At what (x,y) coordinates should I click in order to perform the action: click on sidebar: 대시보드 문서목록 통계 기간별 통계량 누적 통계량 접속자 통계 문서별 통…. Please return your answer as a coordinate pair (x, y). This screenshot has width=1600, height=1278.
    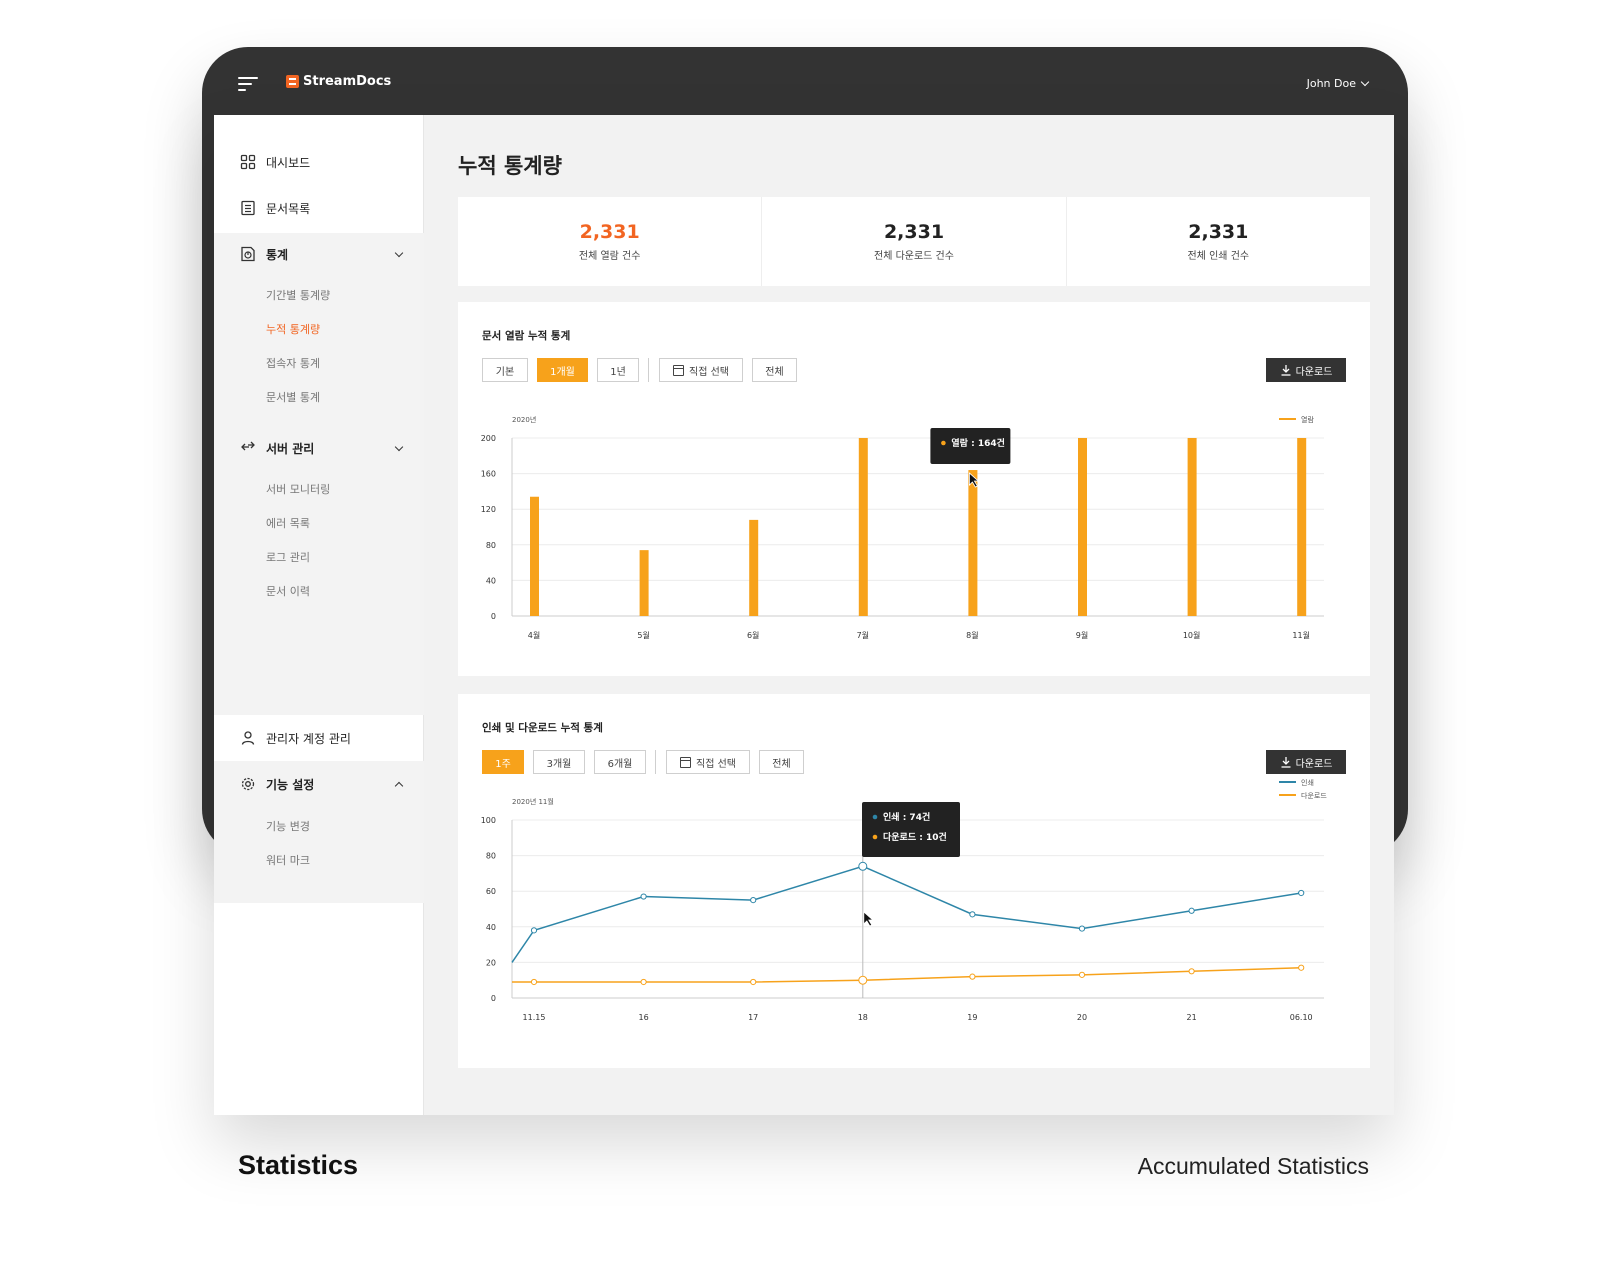
    Looking at the image, I should click on (319, 615).